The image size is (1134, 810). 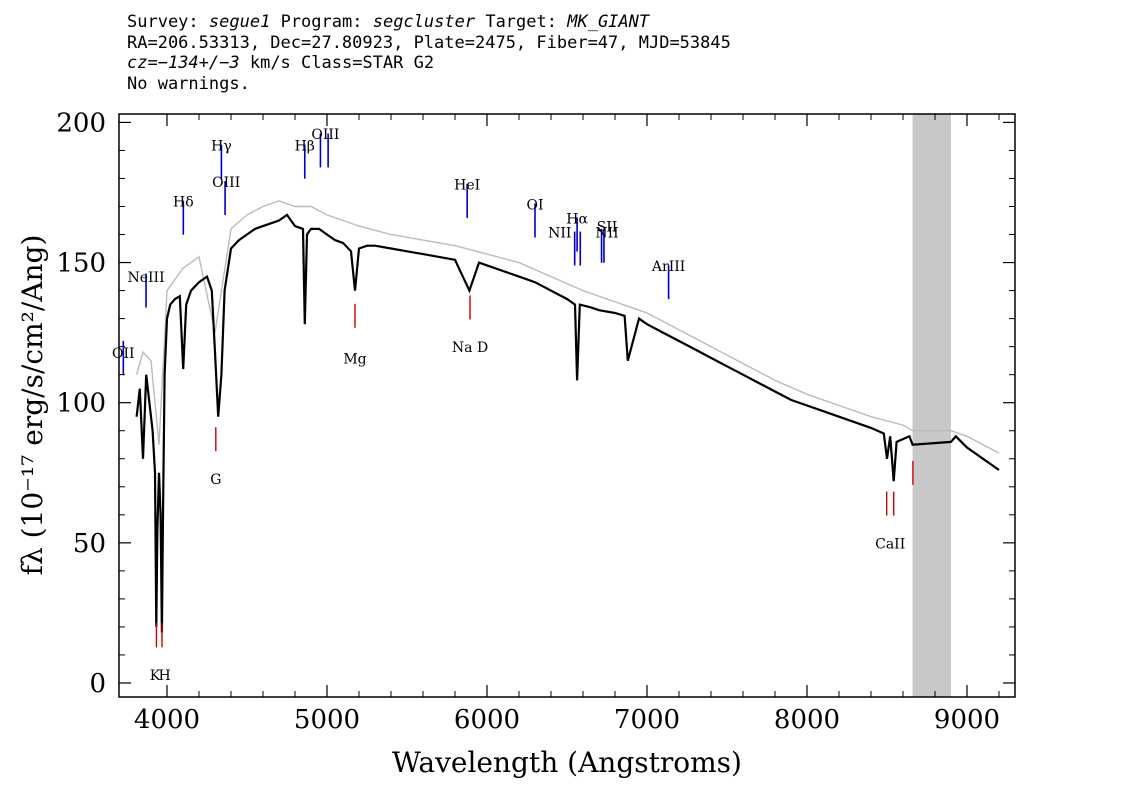 What do you see at coordinates (607, 228) in the screenshot?
I see `emission-line-label: SII` at bounding box center [607, 228].